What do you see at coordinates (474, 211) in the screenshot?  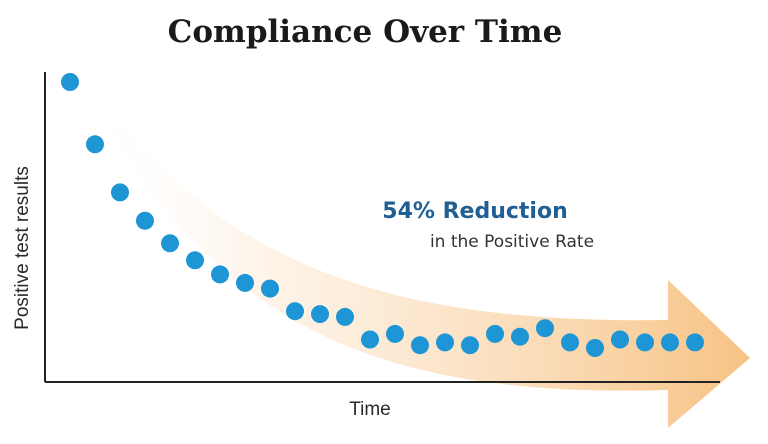 I see `annotation-headline: 54% Reduction` at bounding box center [474, 211].